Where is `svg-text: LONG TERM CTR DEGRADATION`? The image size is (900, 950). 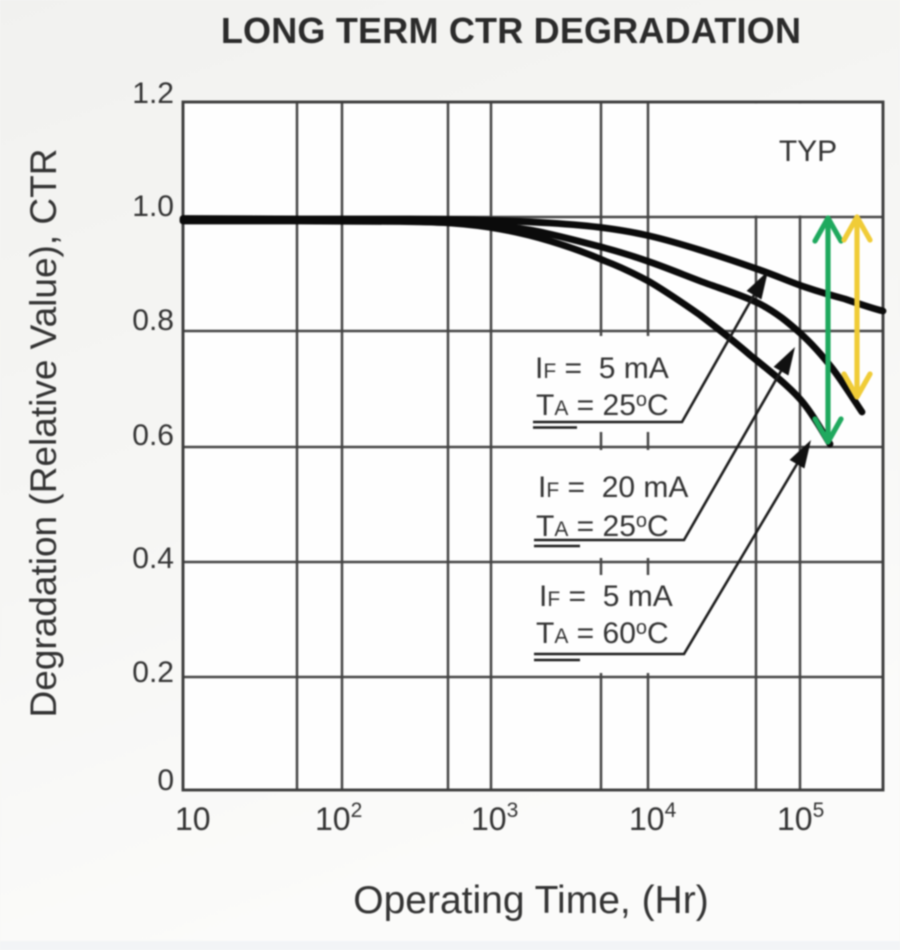
svg-text: LONG TERM CTR DEGRADATION is located at coordinates (511, 30).